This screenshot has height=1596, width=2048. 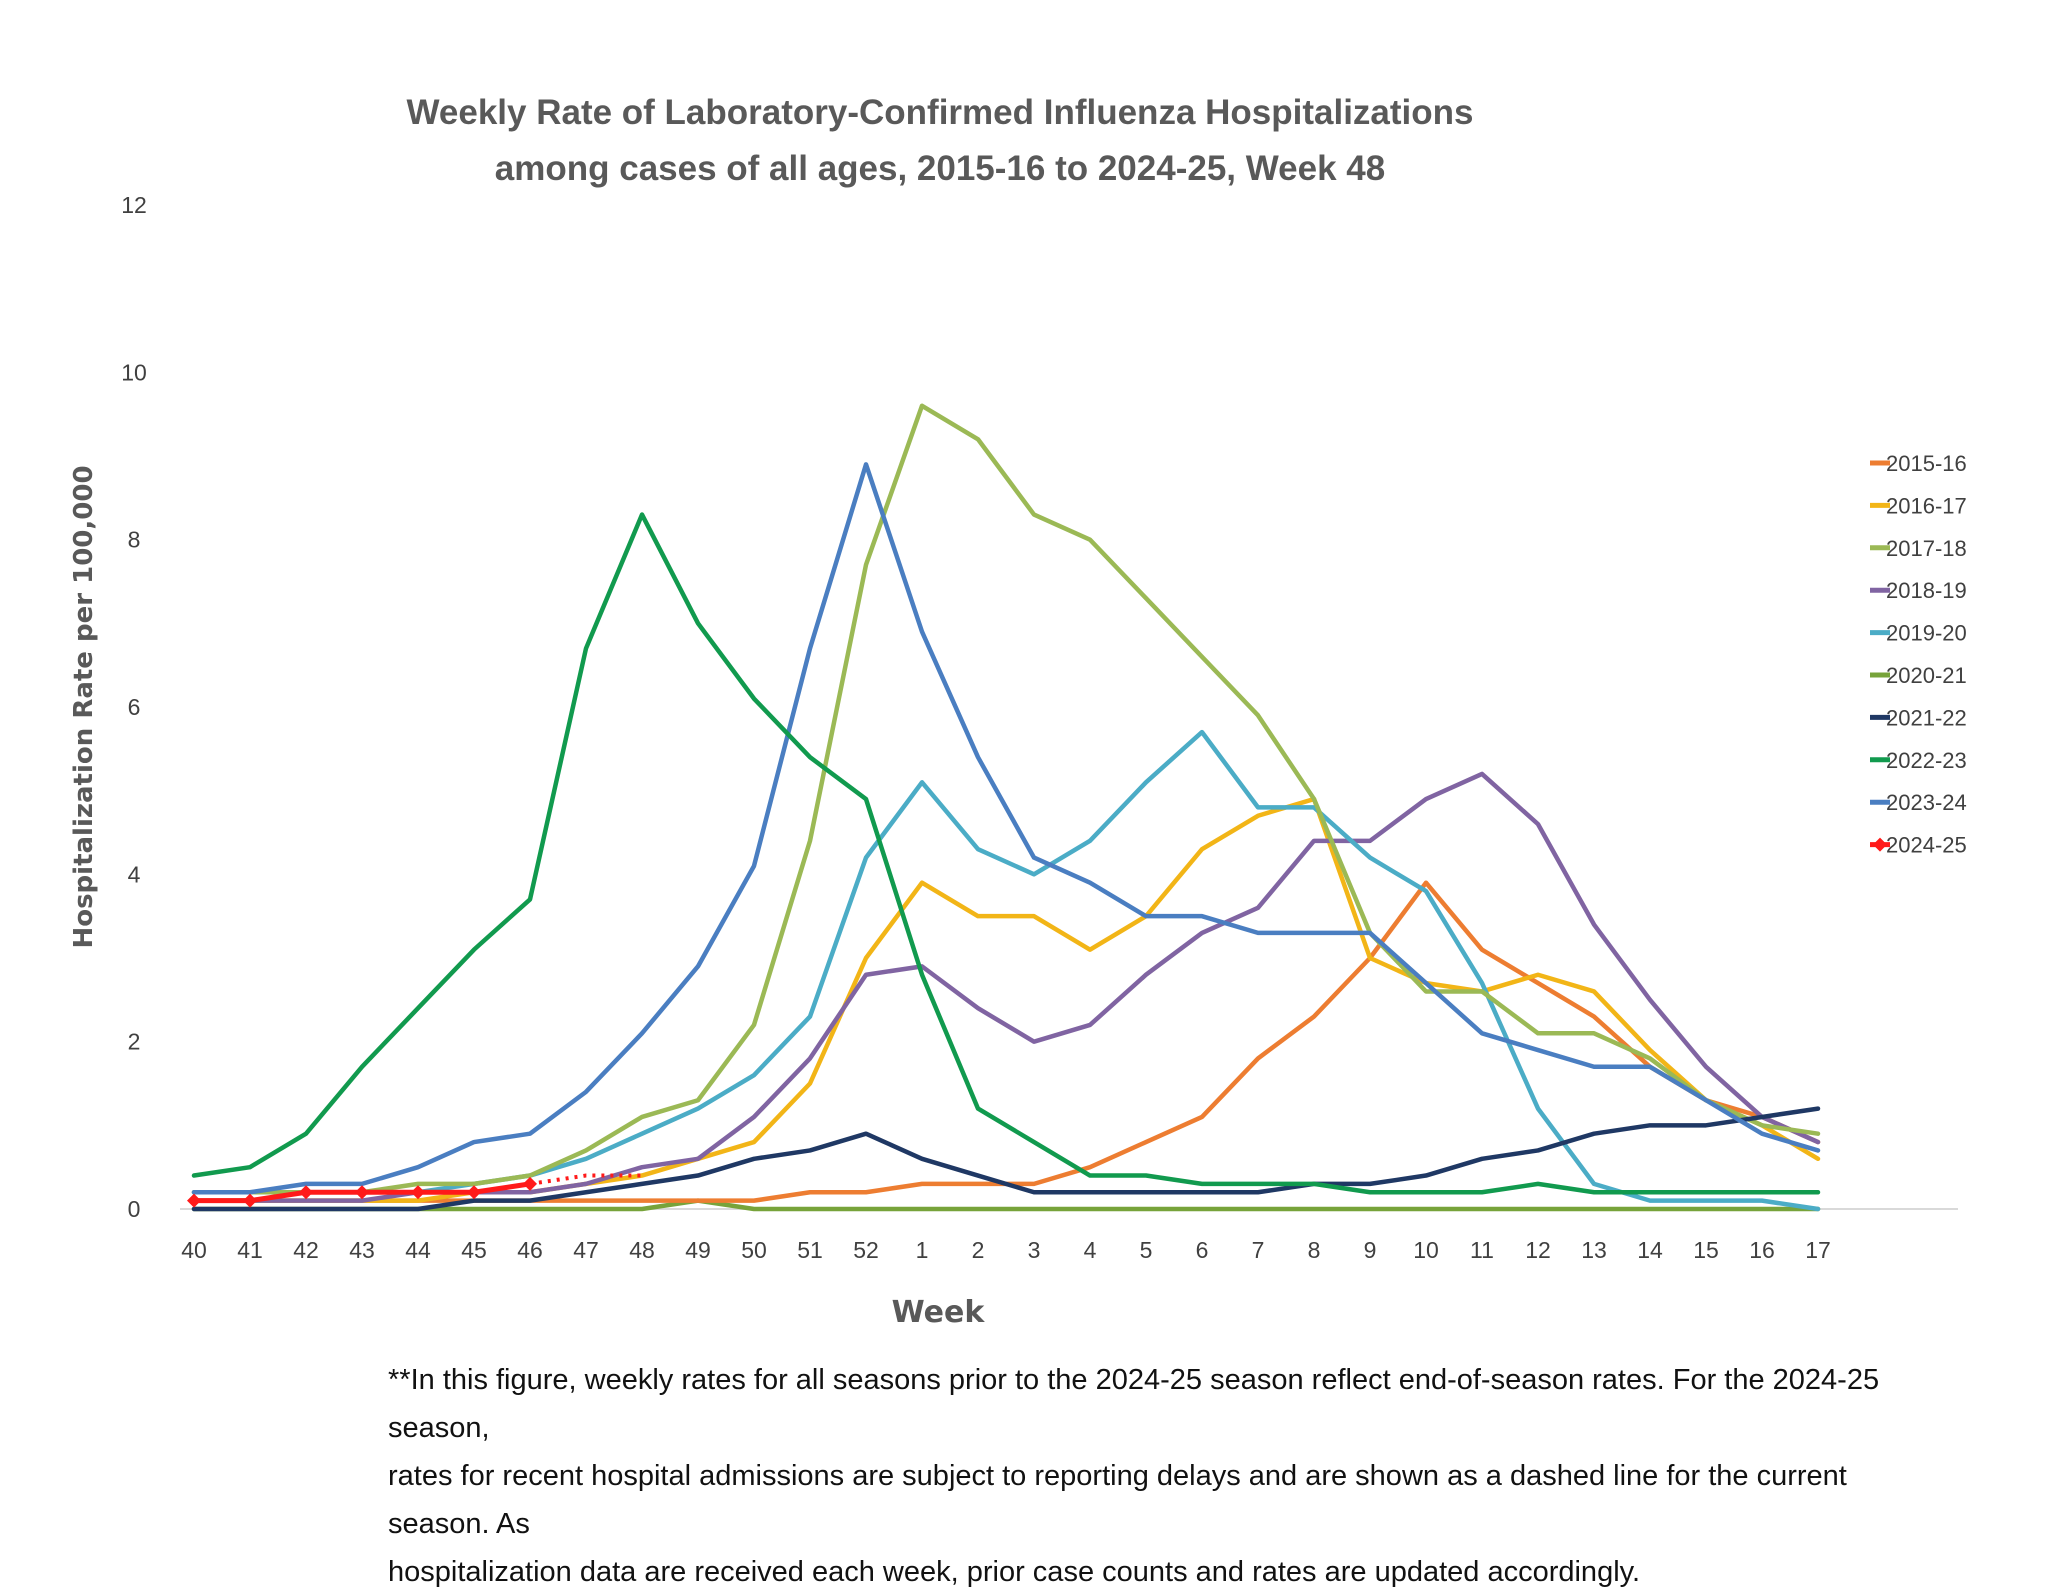 What do you see at coordinates (810, 1250) in the screenshot?
I see `x-tick-label: 51` at bounding box center [810, 1250].